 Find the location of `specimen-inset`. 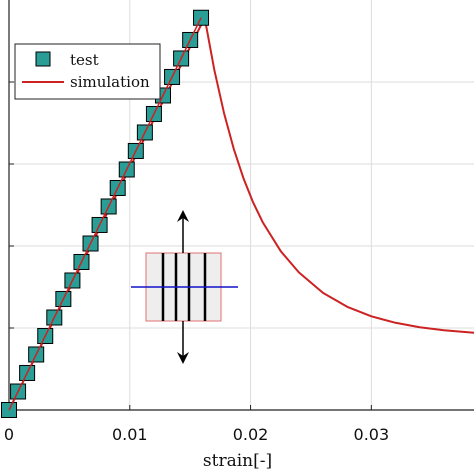

specimen-inset is located at coordinates (184, 287).